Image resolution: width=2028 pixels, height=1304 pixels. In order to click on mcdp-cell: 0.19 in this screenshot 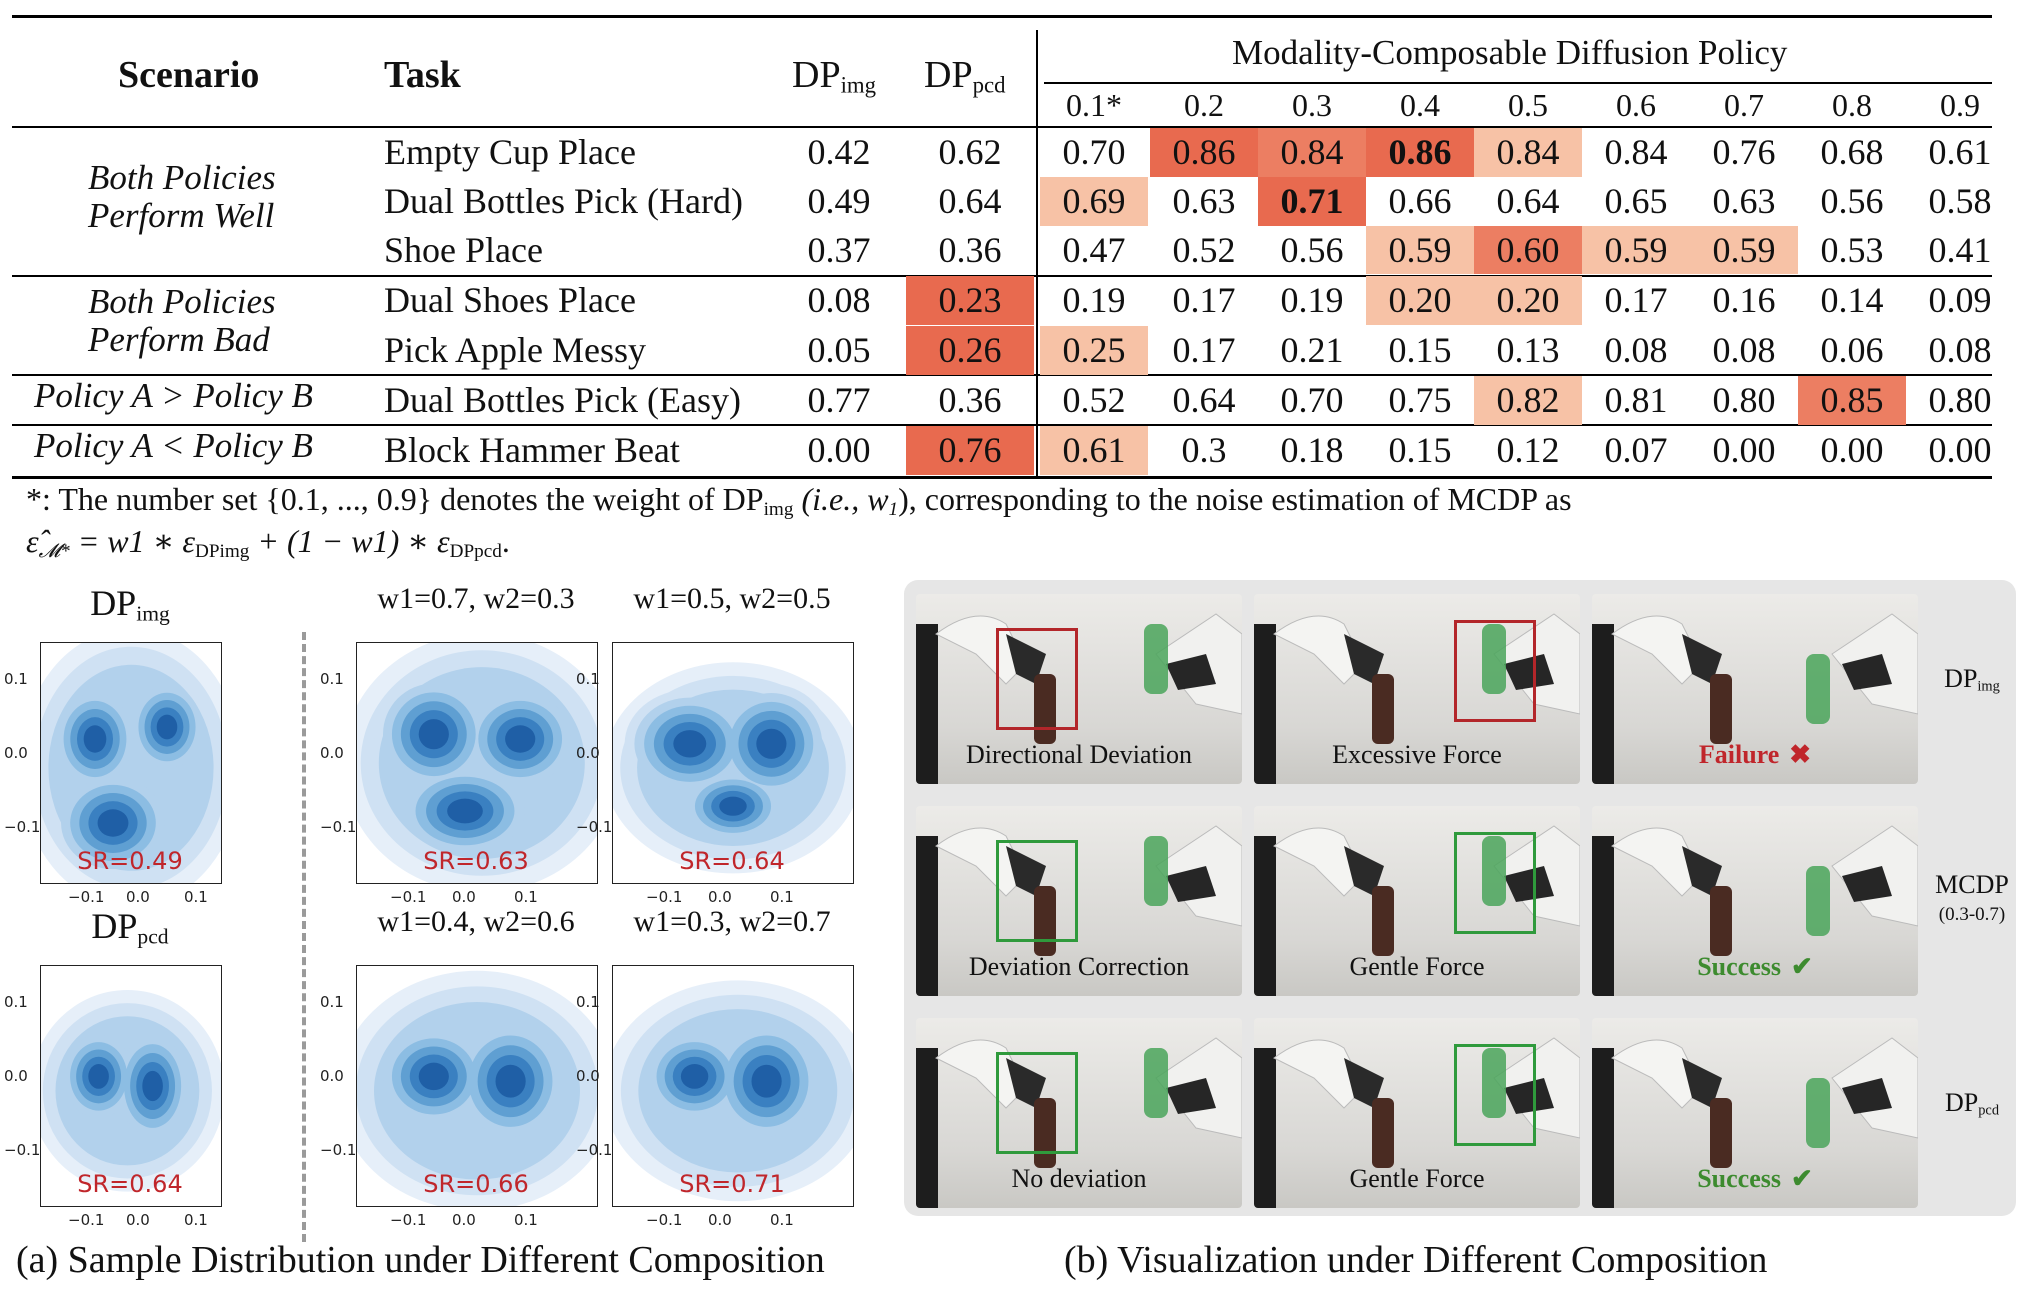, I will do `click(1094, 300)`.